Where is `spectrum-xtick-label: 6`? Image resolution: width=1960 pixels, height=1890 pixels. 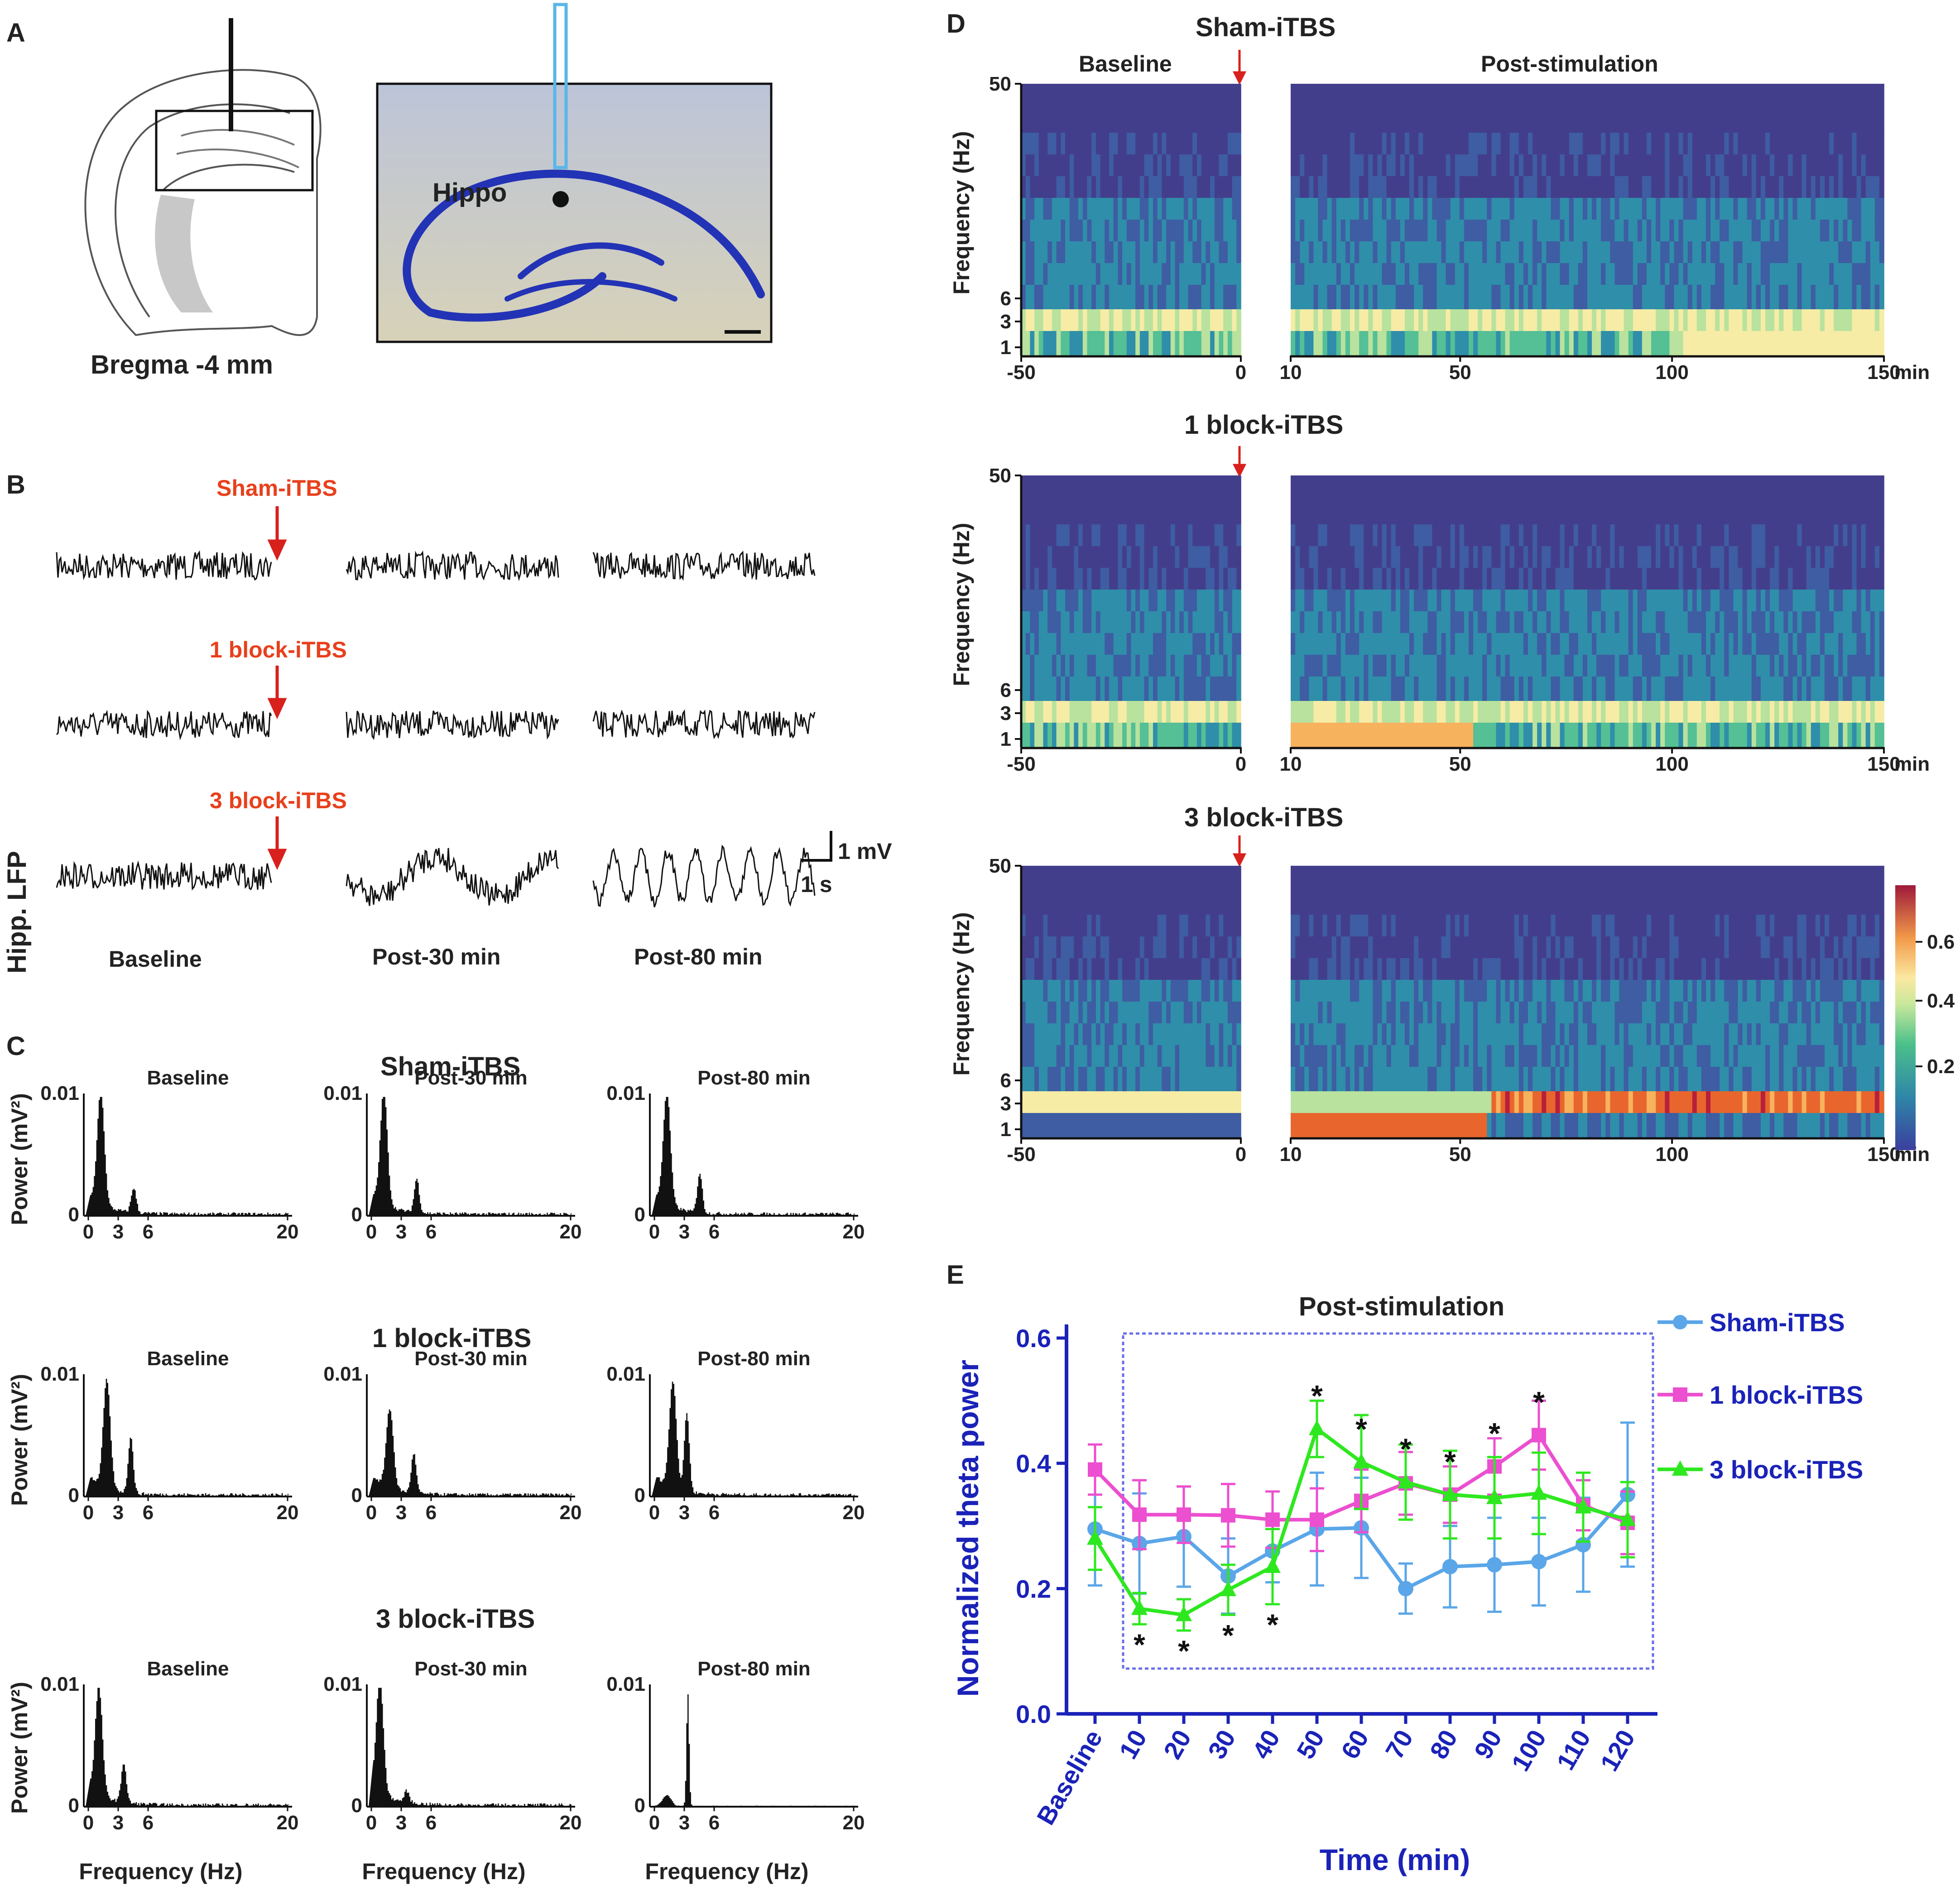 spectrum-xtick-label: 6 is located at coordinates (714, 1823).